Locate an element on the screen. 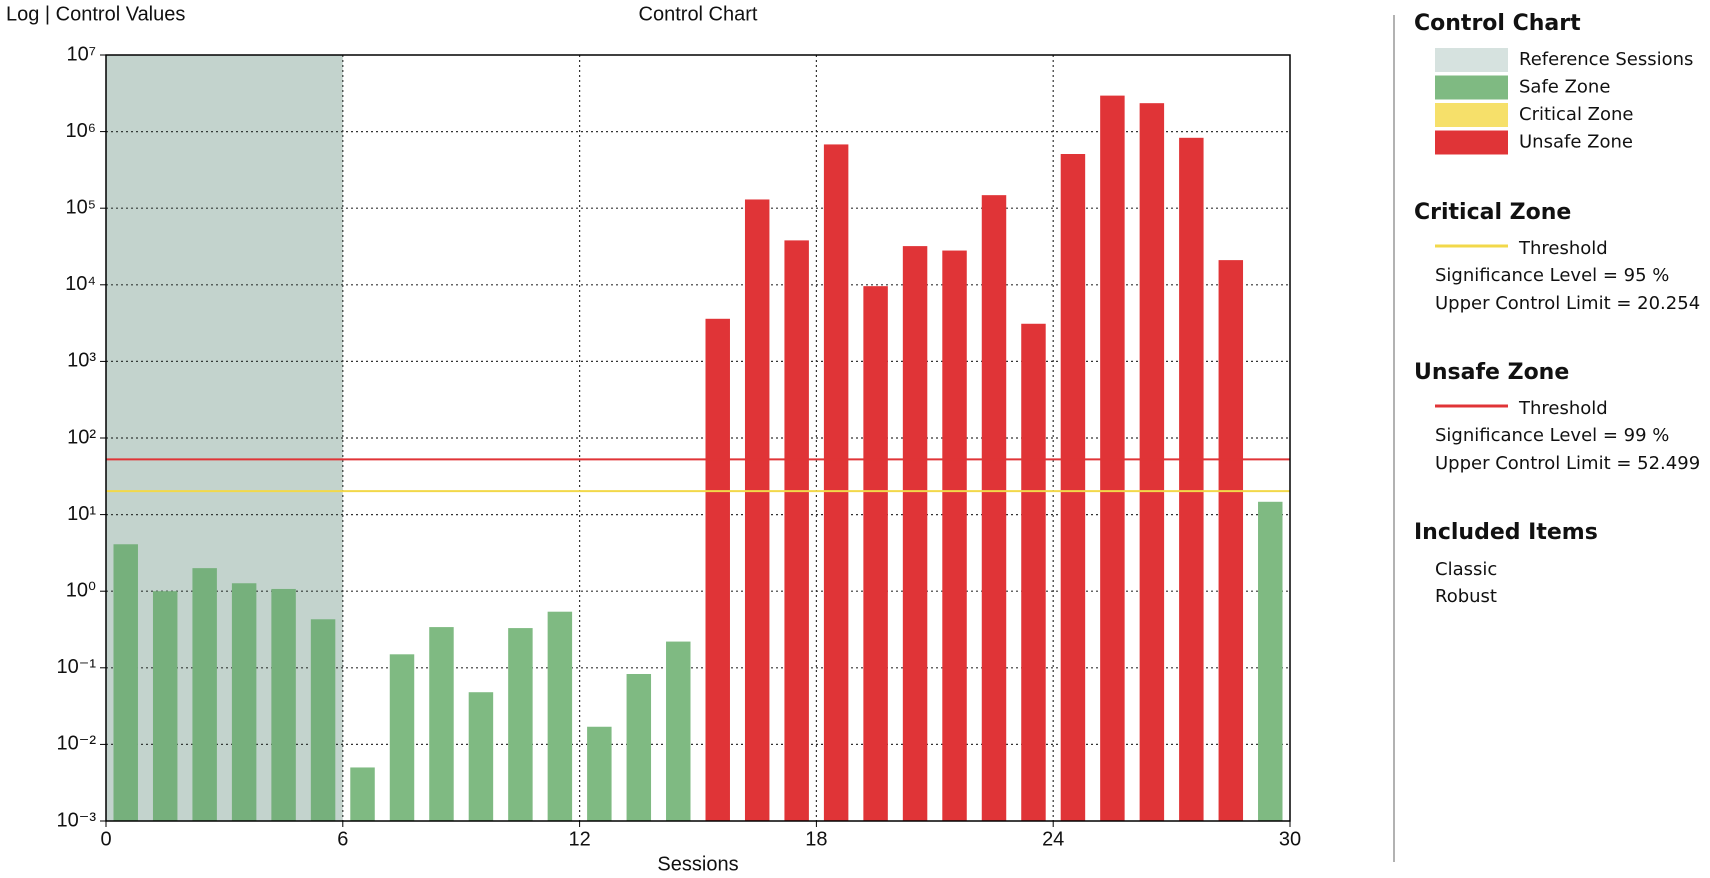 The width and height of the screenshot is (1710, 878). y-tick-label: 10⁻³ is located at coordinates (77, 820).